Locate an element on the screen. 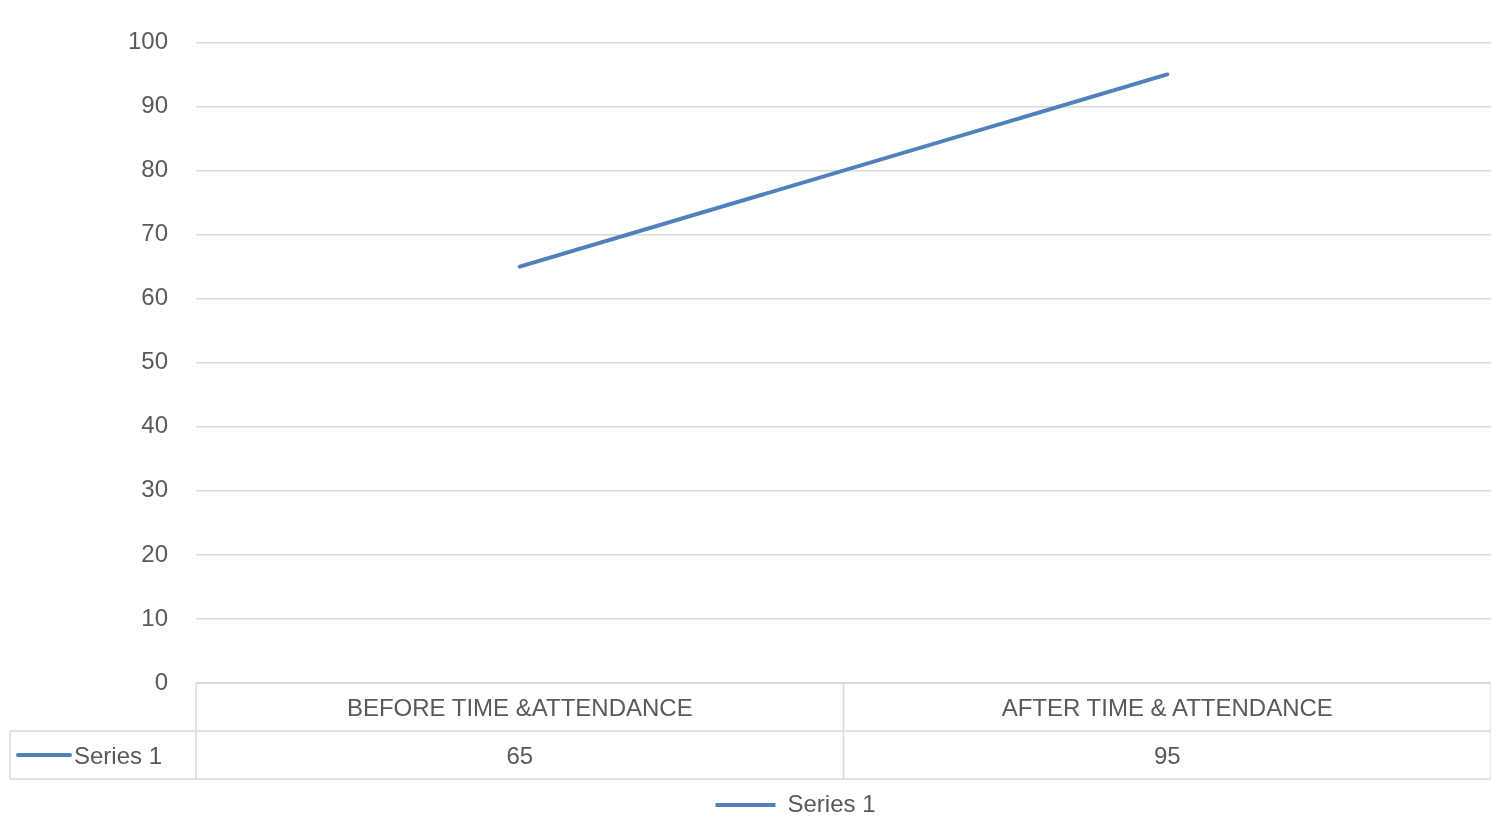  legend-label: Series 1 is located at coordinates (831, 803).